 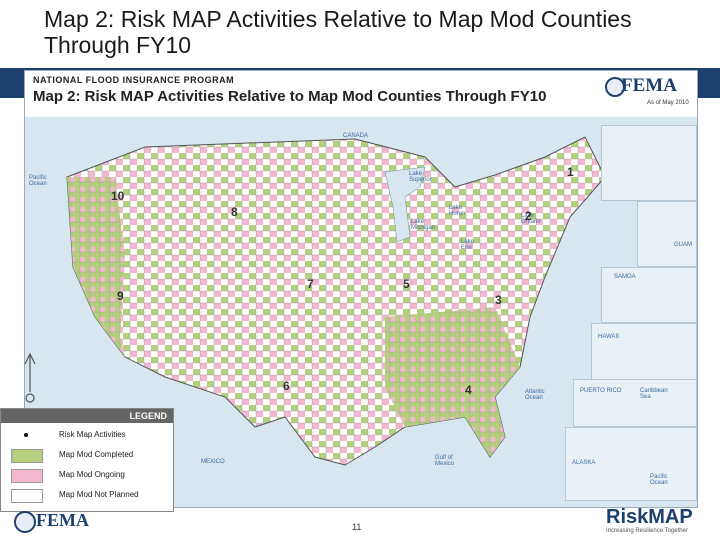 I want to click on riskmap-logo: RiskMAP, so click(x=649, y=517).